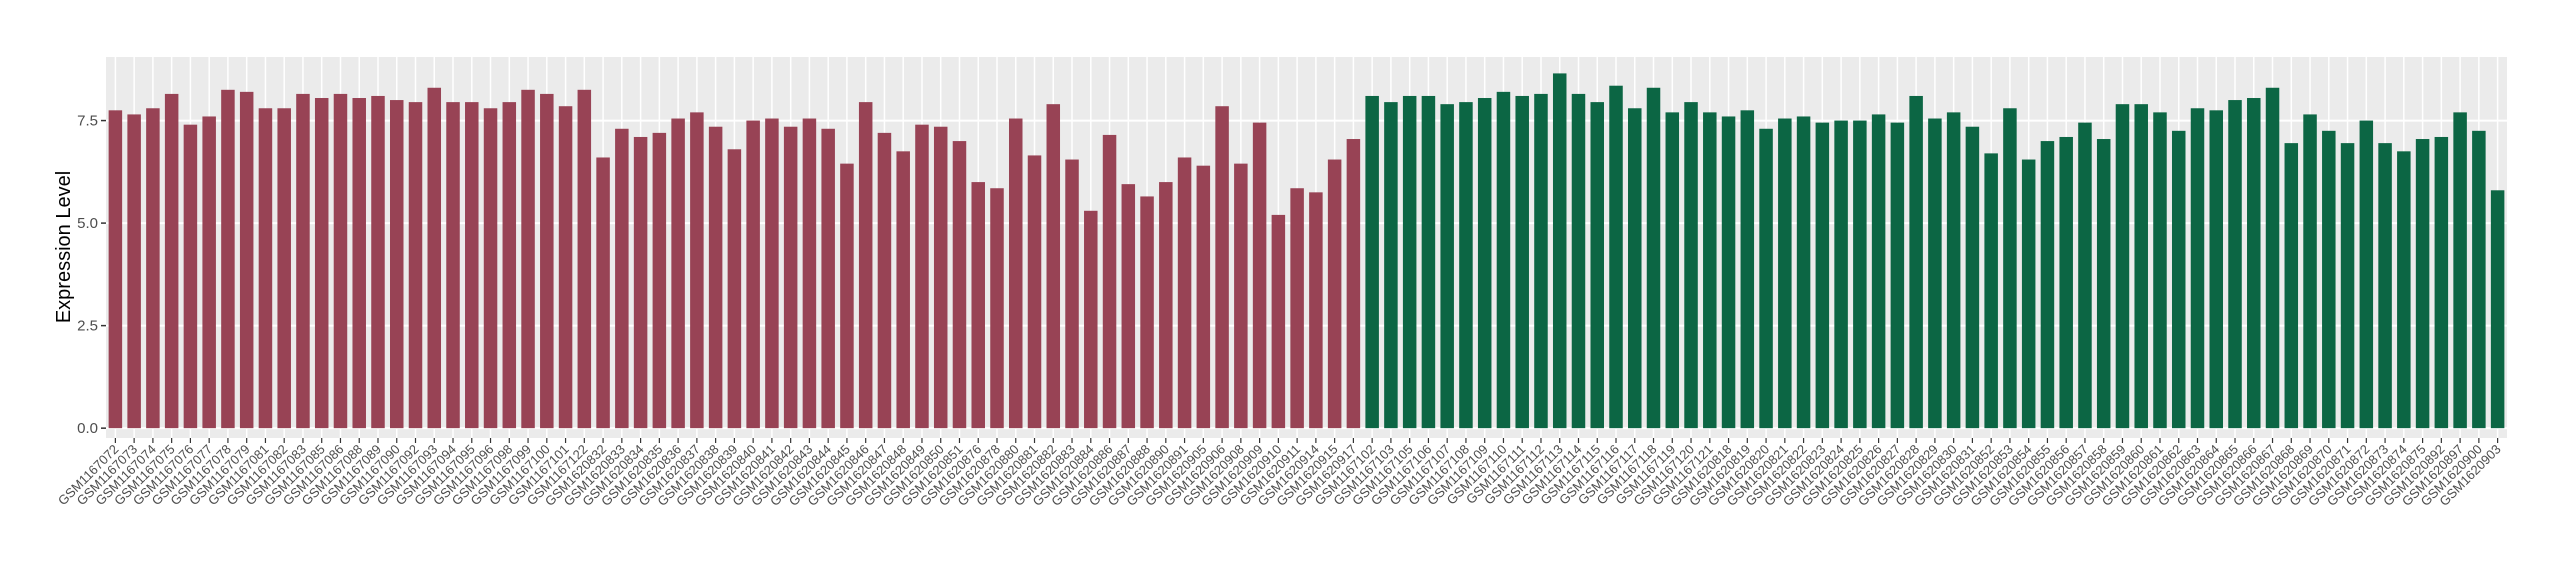  I want to click on y-tick-label: 2.5, so click(87, 326).